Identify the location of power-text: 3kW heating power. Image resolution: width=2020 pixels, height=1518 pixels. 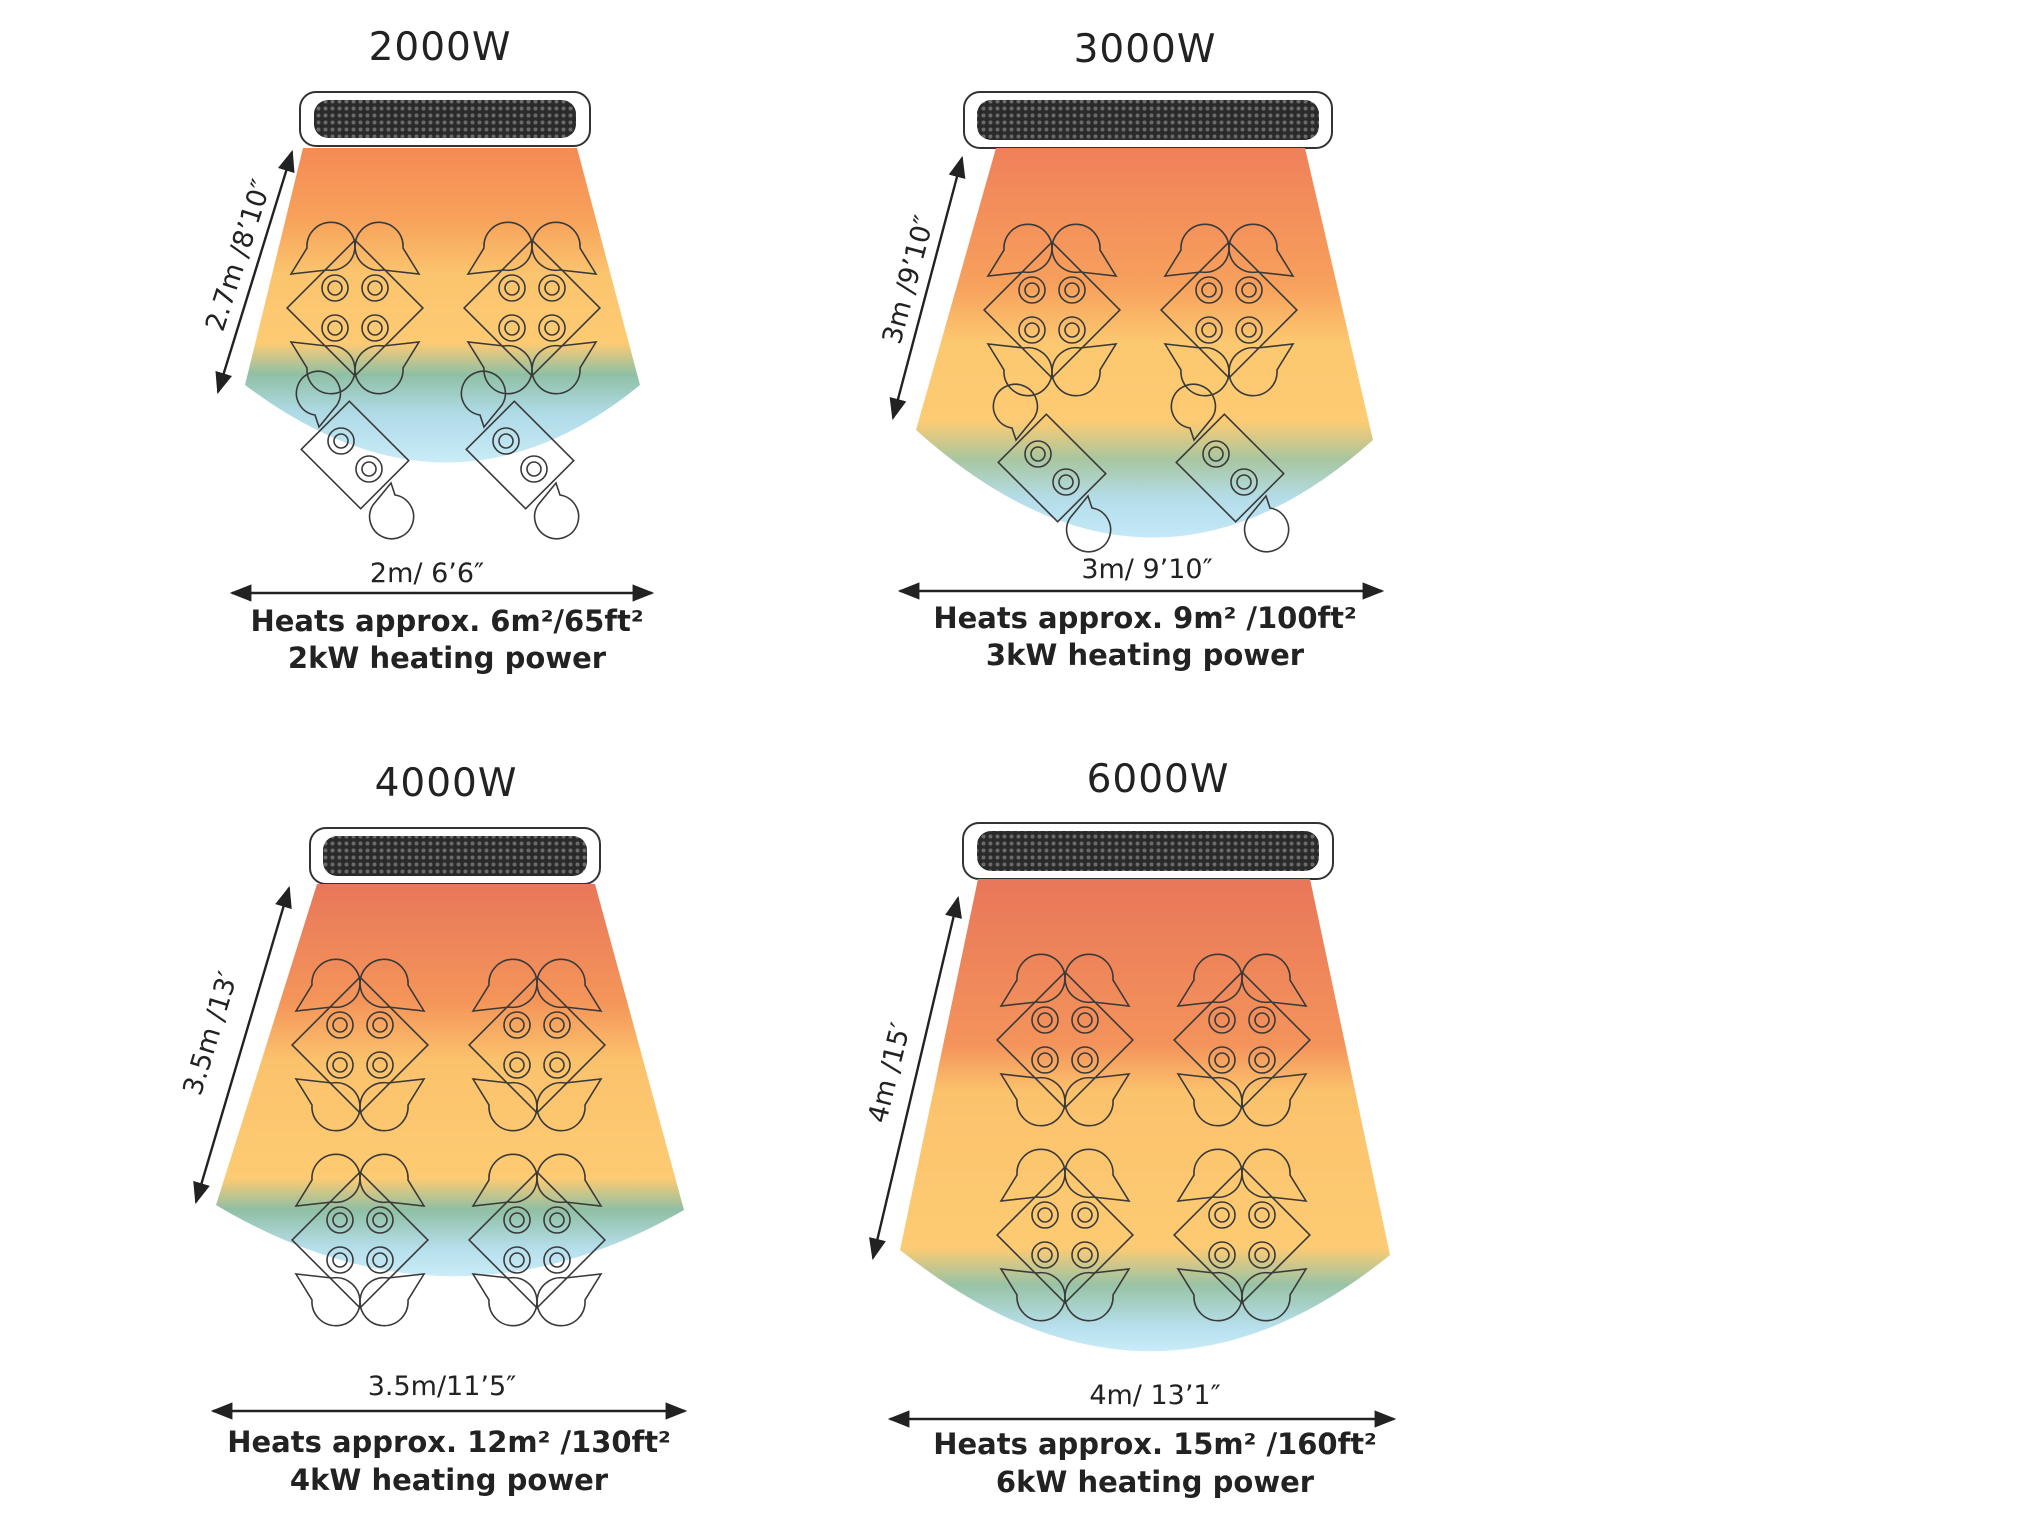
(1145, 655).